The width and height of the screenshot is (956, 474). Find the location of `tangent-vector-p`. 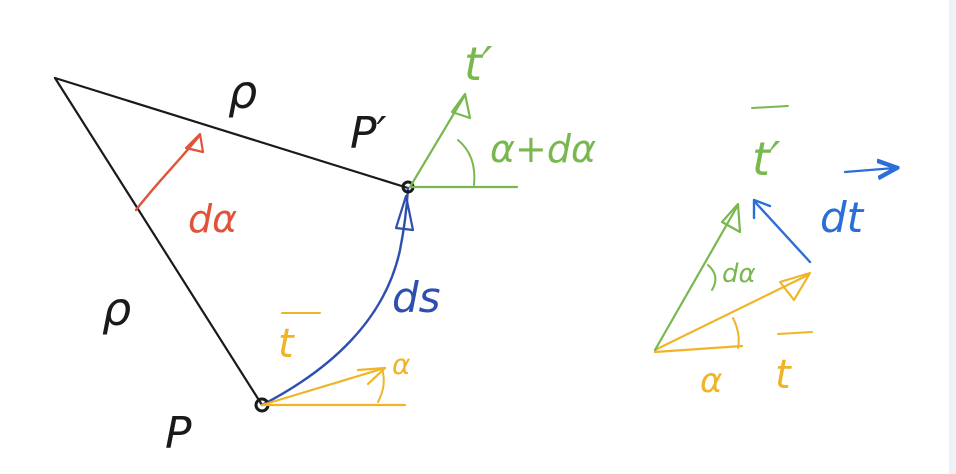

tangent-vector-p is located at coordinates (323, 386).